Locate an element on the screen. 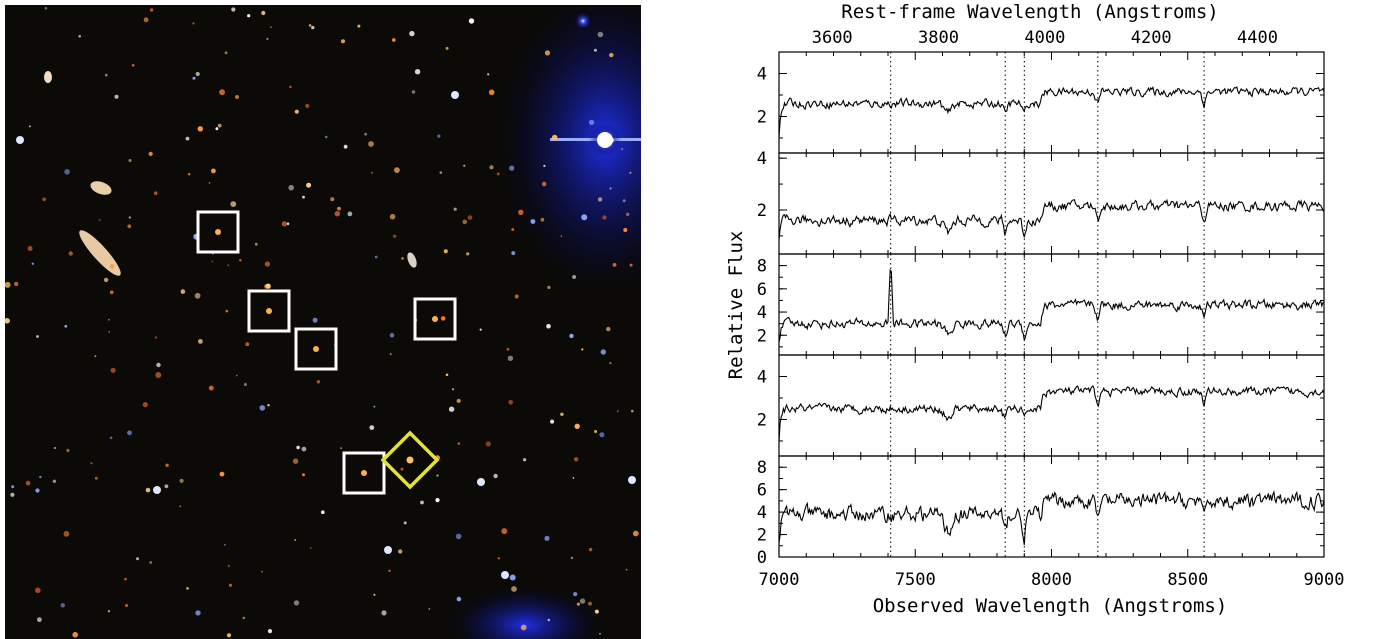 The image size is (1375, 639). blue-star is located at coordinates (583, 21).